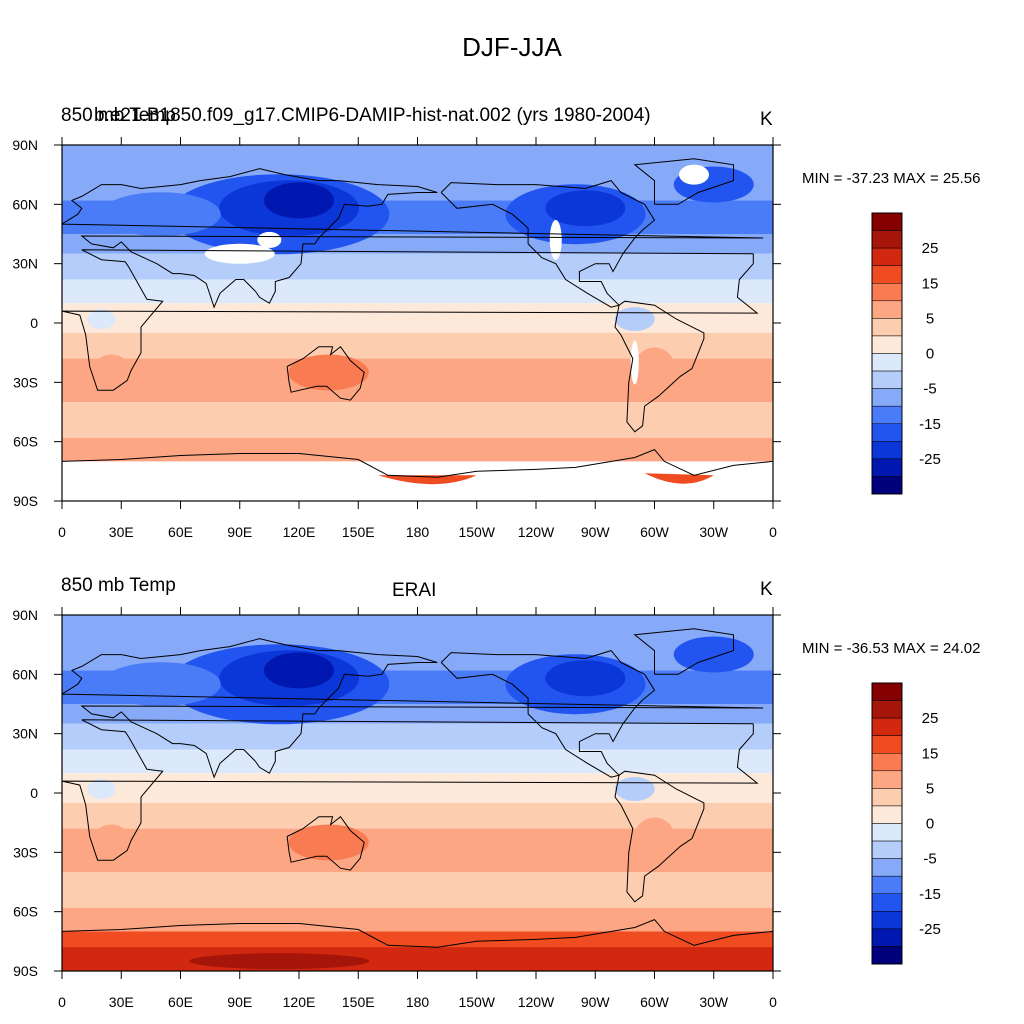 The image size is (1024, 1024). I want to click on colorbar-label: 15, so click(930, 753).